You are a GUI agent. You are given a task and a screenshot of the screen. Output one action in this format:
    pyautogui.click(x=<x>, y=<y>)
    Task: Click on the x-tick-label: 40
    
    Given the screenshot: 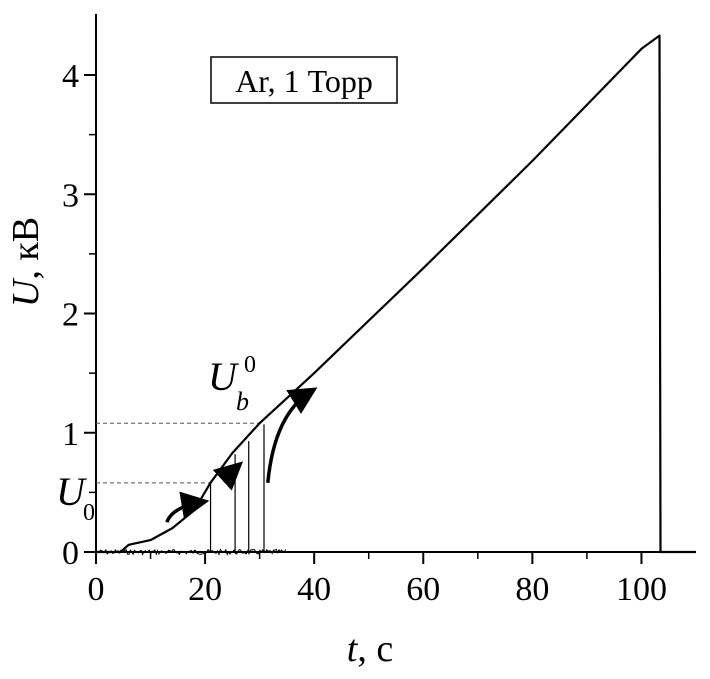 What is the action you would take?
    pyautogui.click(x=314, y=589)
    